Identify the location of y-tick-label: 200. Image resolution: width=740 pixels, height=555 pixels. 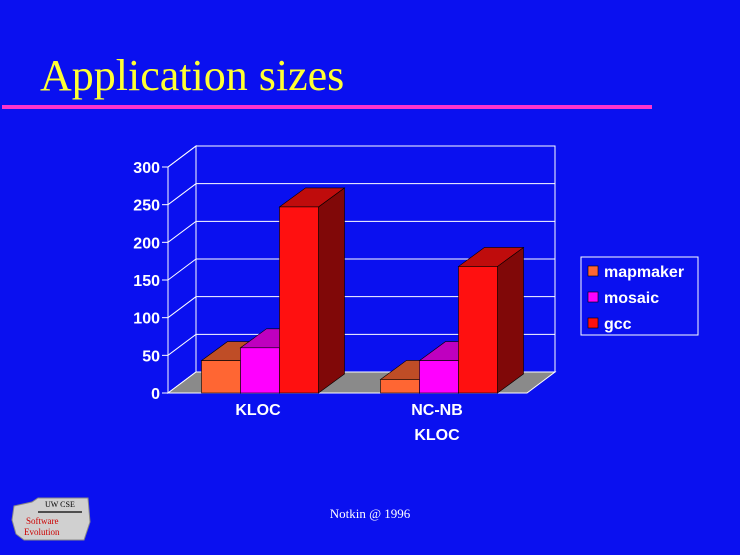
(146, 243).